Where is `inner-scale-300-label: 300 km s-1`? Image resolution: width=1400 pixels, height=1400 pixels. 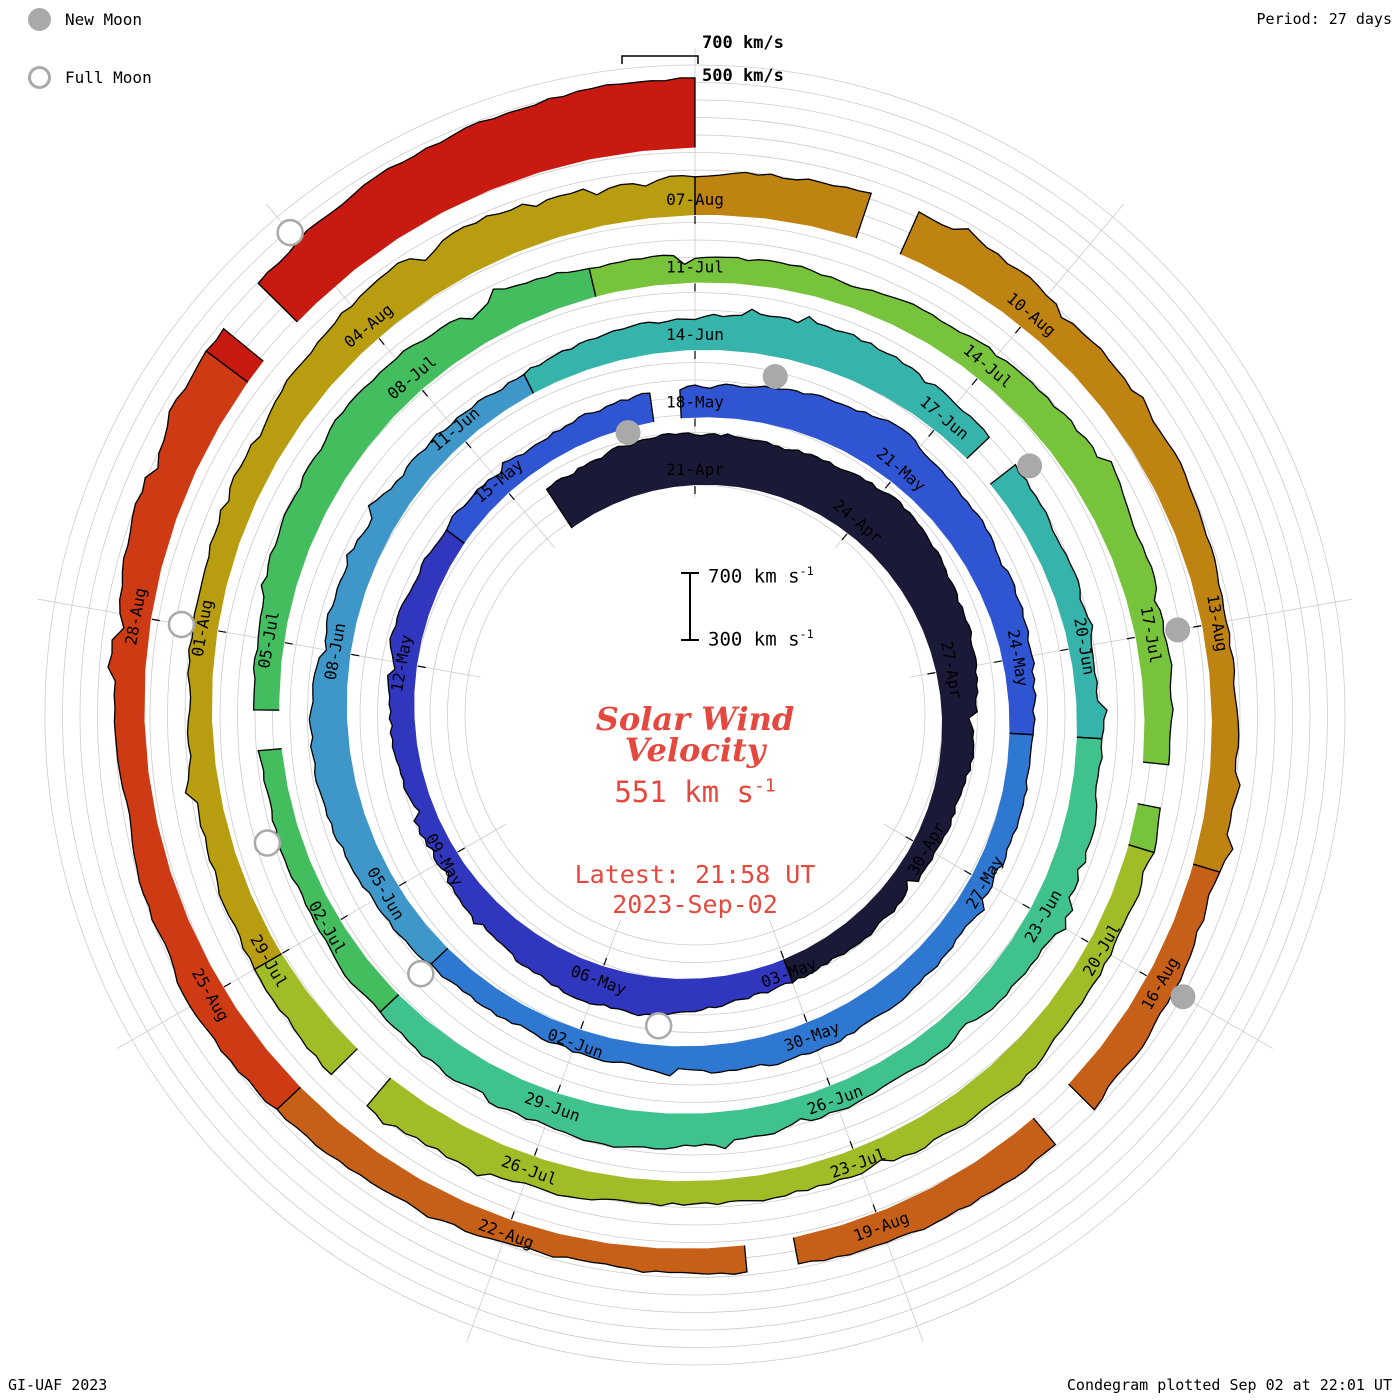 inner-scale-300-label: 300 km s-1 is located at coordinates (761, 639).